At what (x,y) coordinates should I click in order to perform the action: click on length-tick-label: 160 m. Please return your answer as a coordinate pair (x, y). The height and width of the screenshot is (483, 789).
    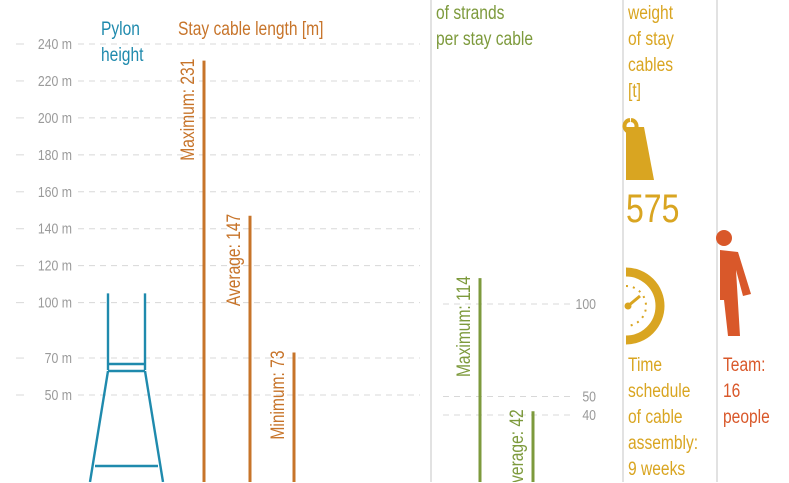
    Looking at the image, I should click on (55, 192).